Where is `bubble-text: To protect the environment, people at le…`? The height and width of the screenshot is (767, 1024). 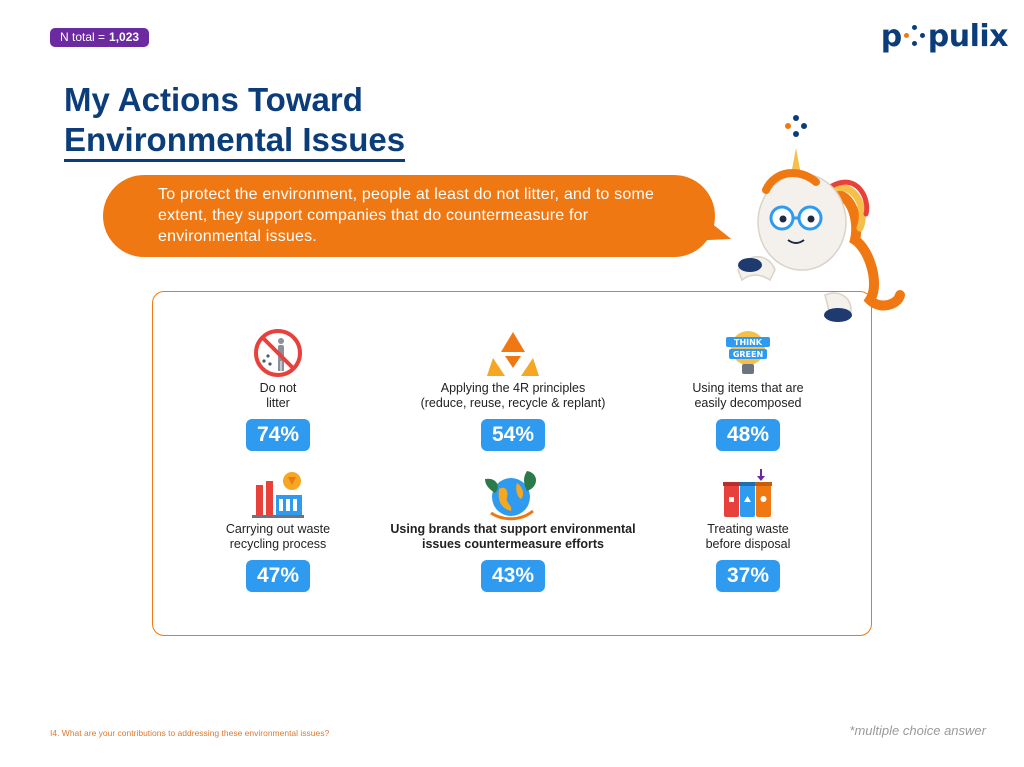 bubble-text: To protect the environment, people at le… is located at coordinates (406, 215).